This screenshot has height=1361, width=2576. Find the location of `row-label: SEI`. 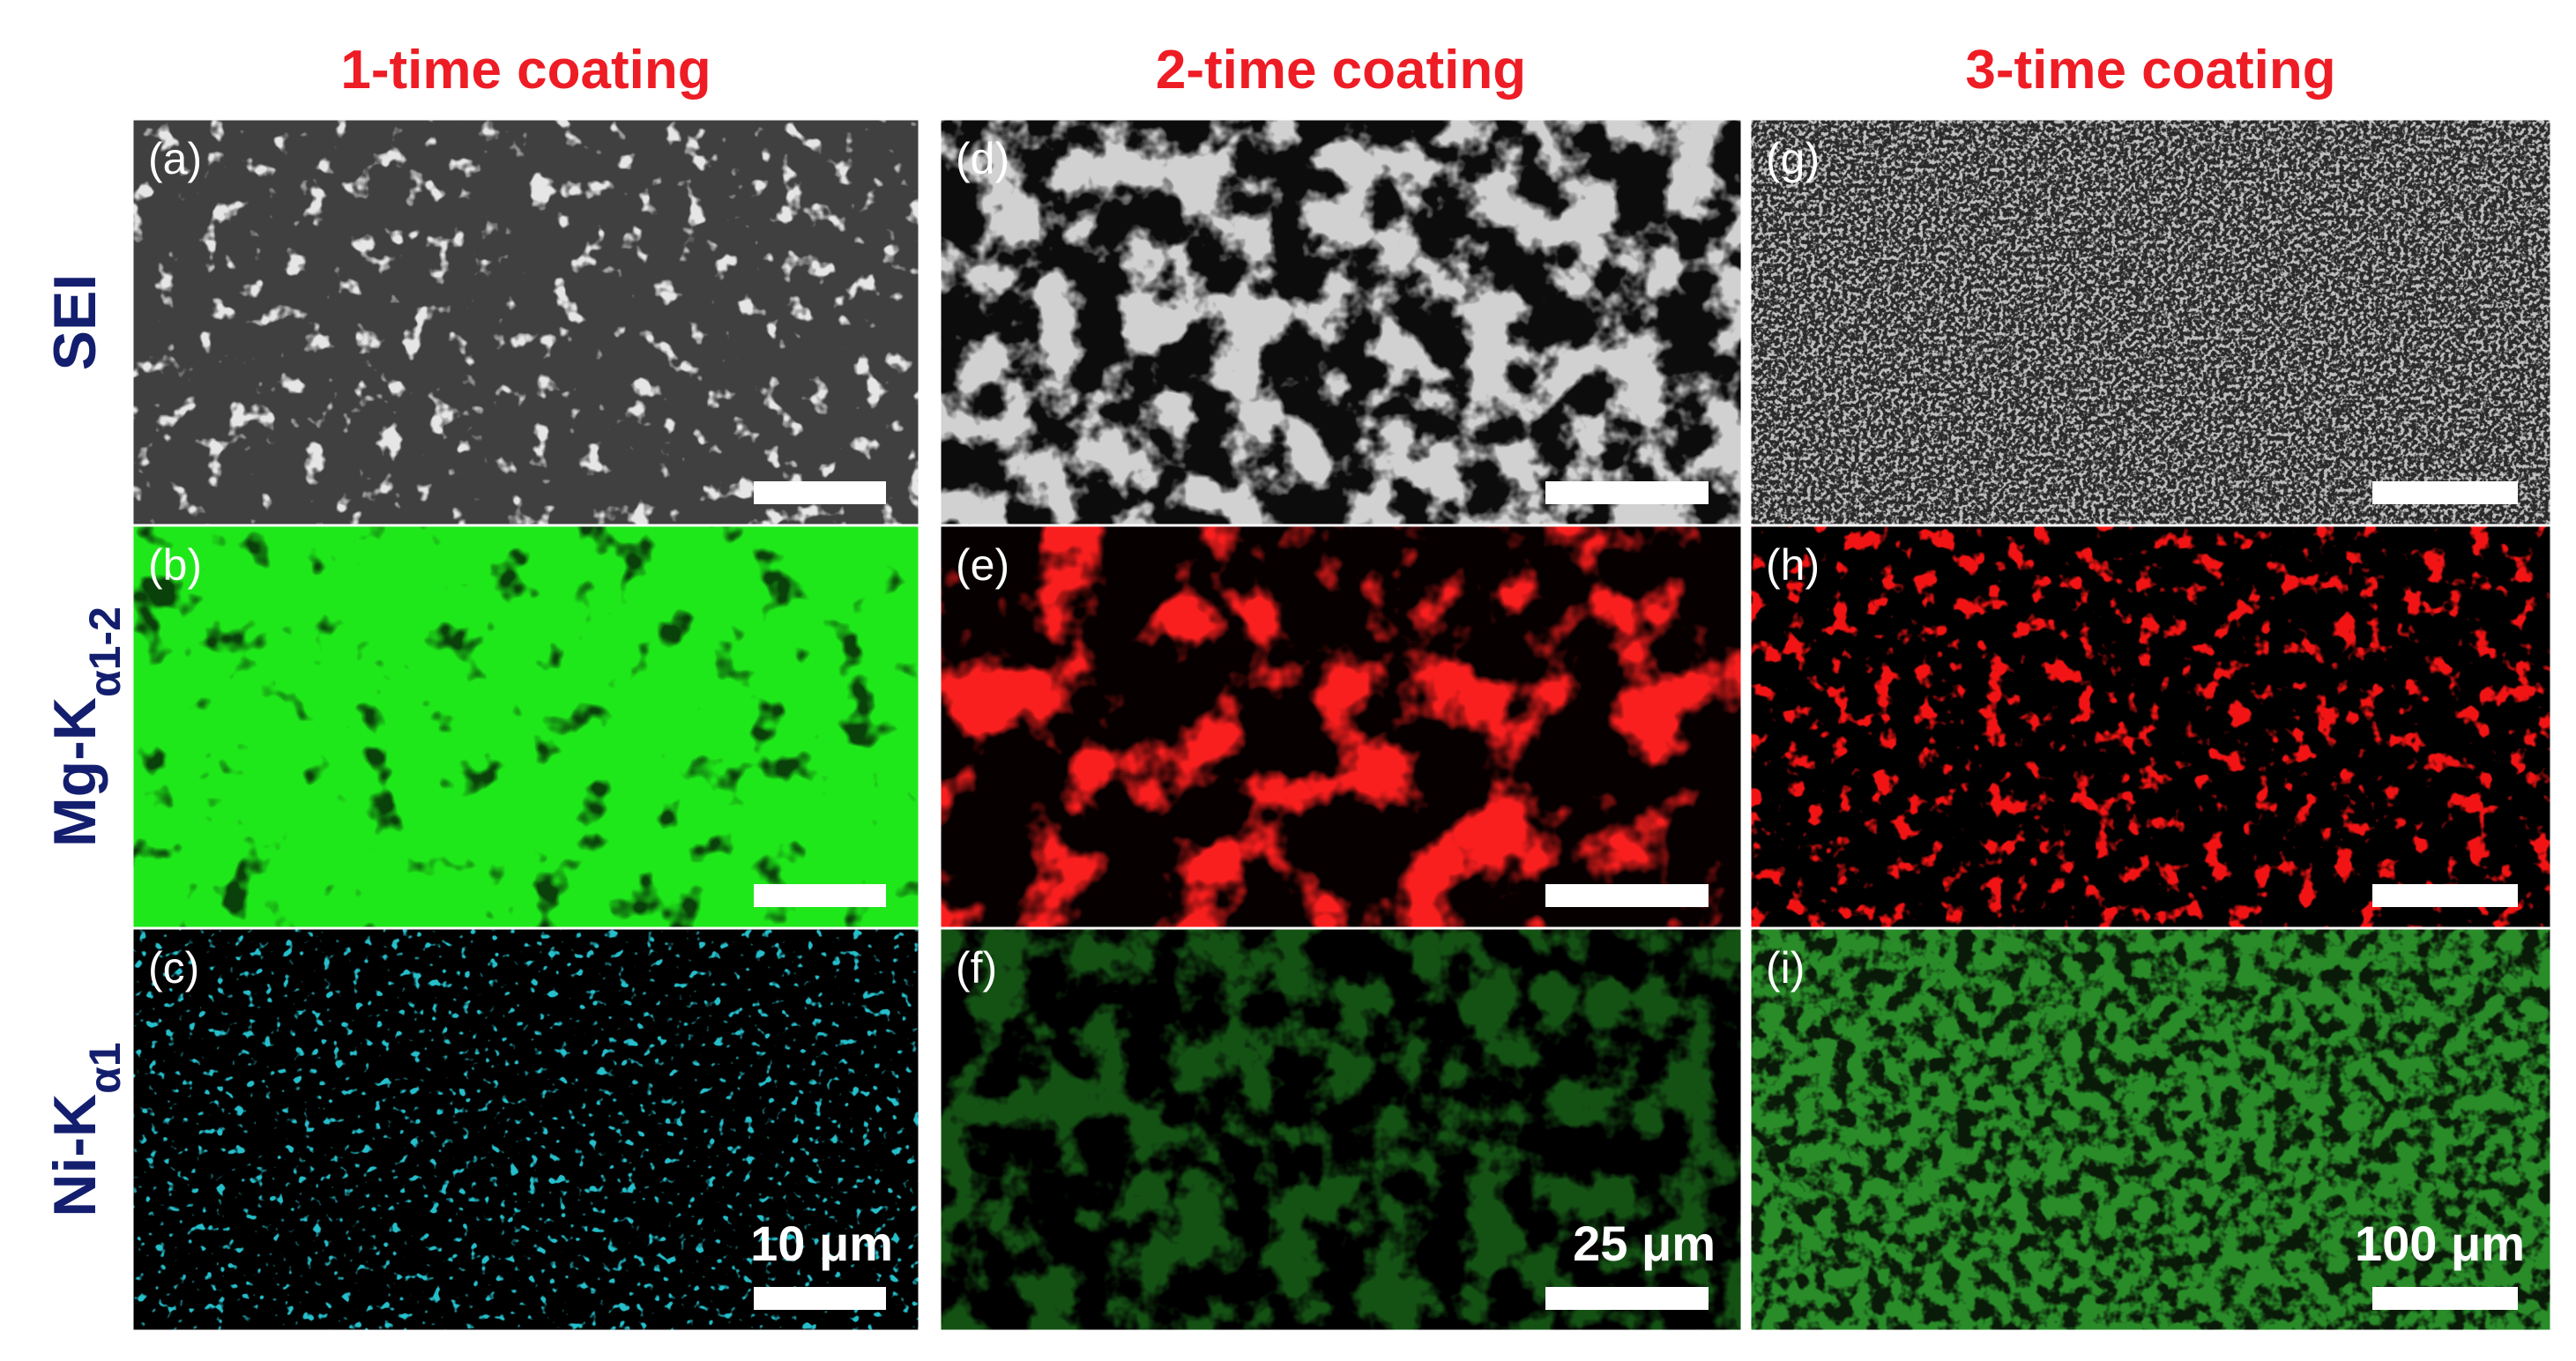

row-label: SEI is located at coordinates (74, 322).